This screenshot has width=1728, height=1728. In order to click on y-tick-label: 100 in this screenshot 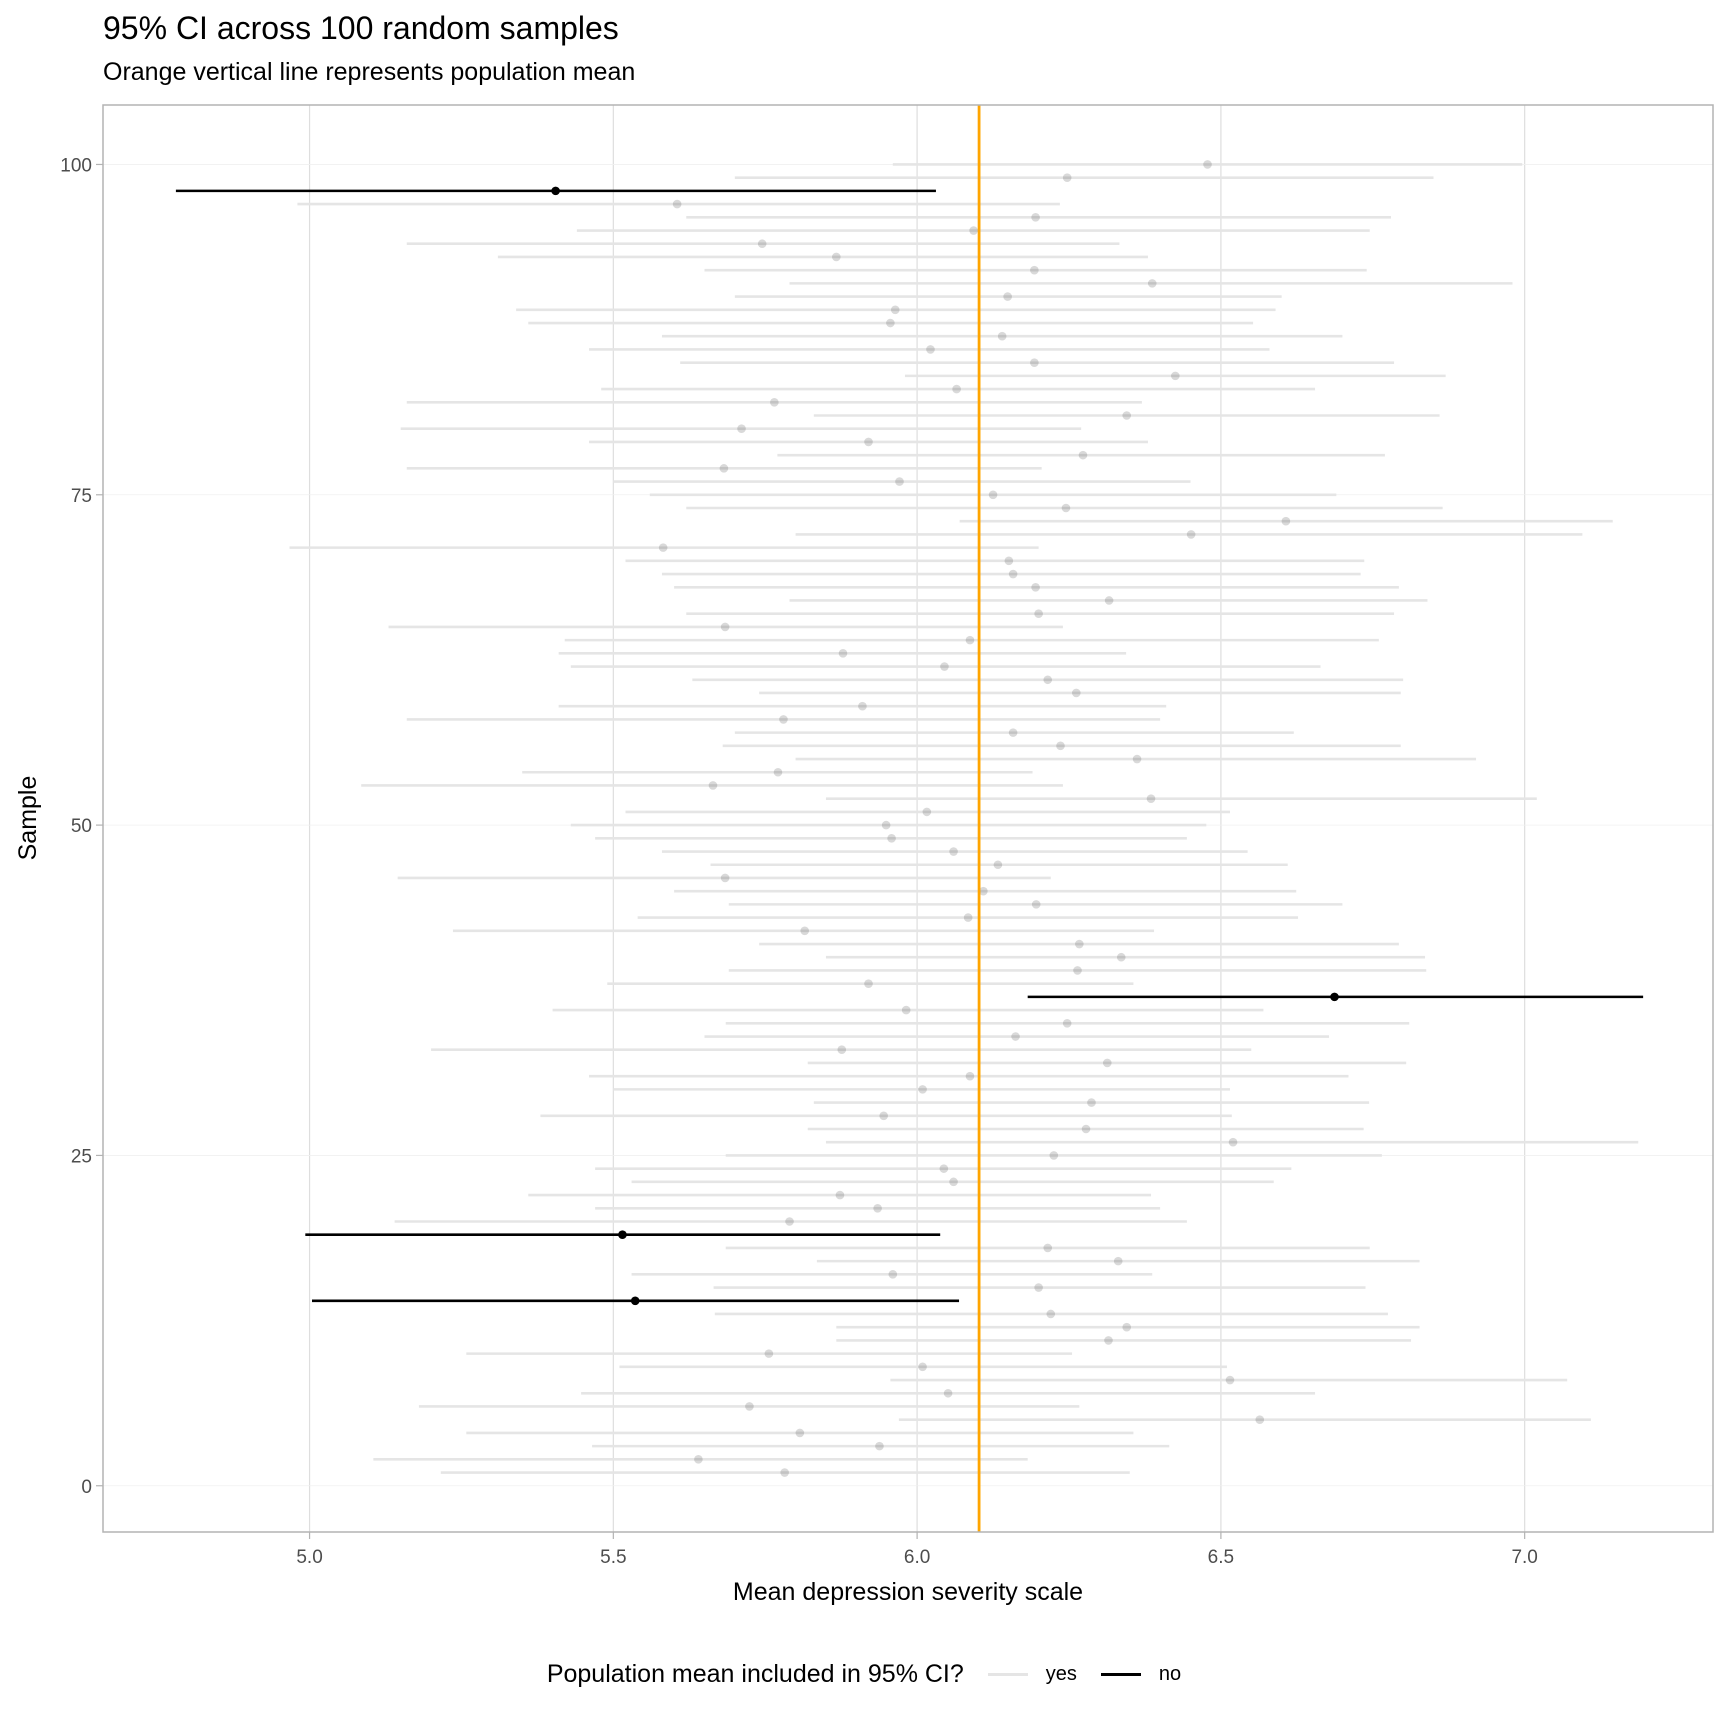, I will do `click(76, 165)`.